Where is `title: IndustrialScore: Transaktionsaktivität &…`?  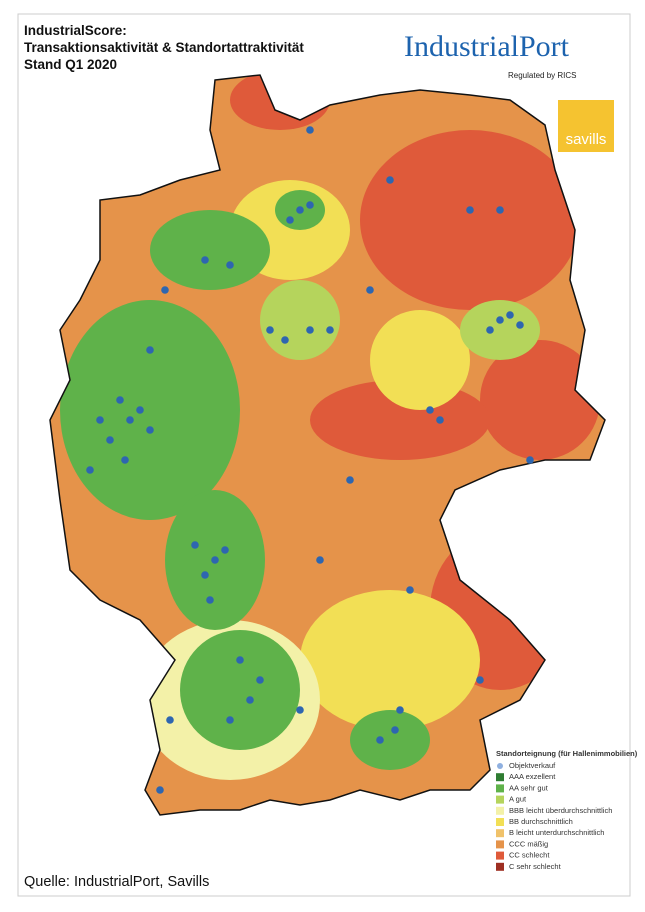
title: IndustrialScore: Transaktionsaktivität &… is located at coordinates (164, 47).